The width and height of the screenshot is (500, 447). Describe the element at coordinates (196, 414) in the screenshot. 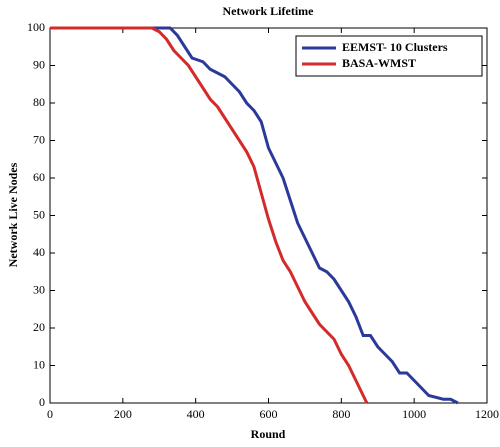

I see `x-tick-label: 400` at that location.